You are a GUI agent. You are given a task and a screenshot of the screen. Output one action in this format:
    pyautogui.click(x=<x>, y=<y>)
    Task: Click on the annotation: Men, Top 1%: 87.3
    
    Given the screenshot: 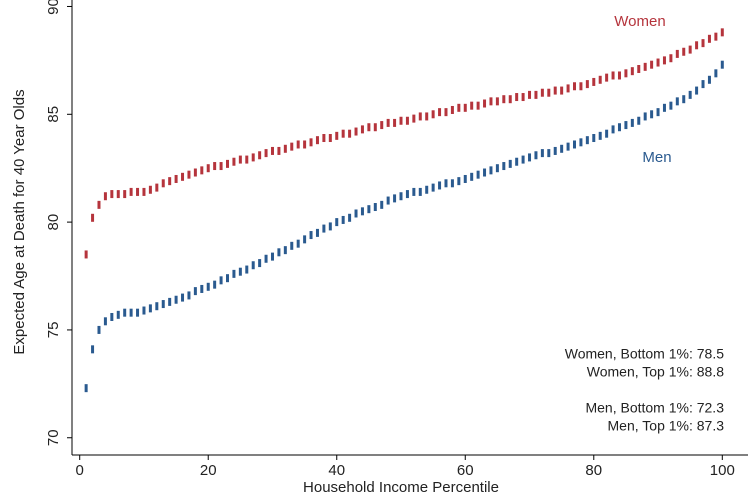 What is the action you would take?
    pyautogui.click(x=666, y=426)
    